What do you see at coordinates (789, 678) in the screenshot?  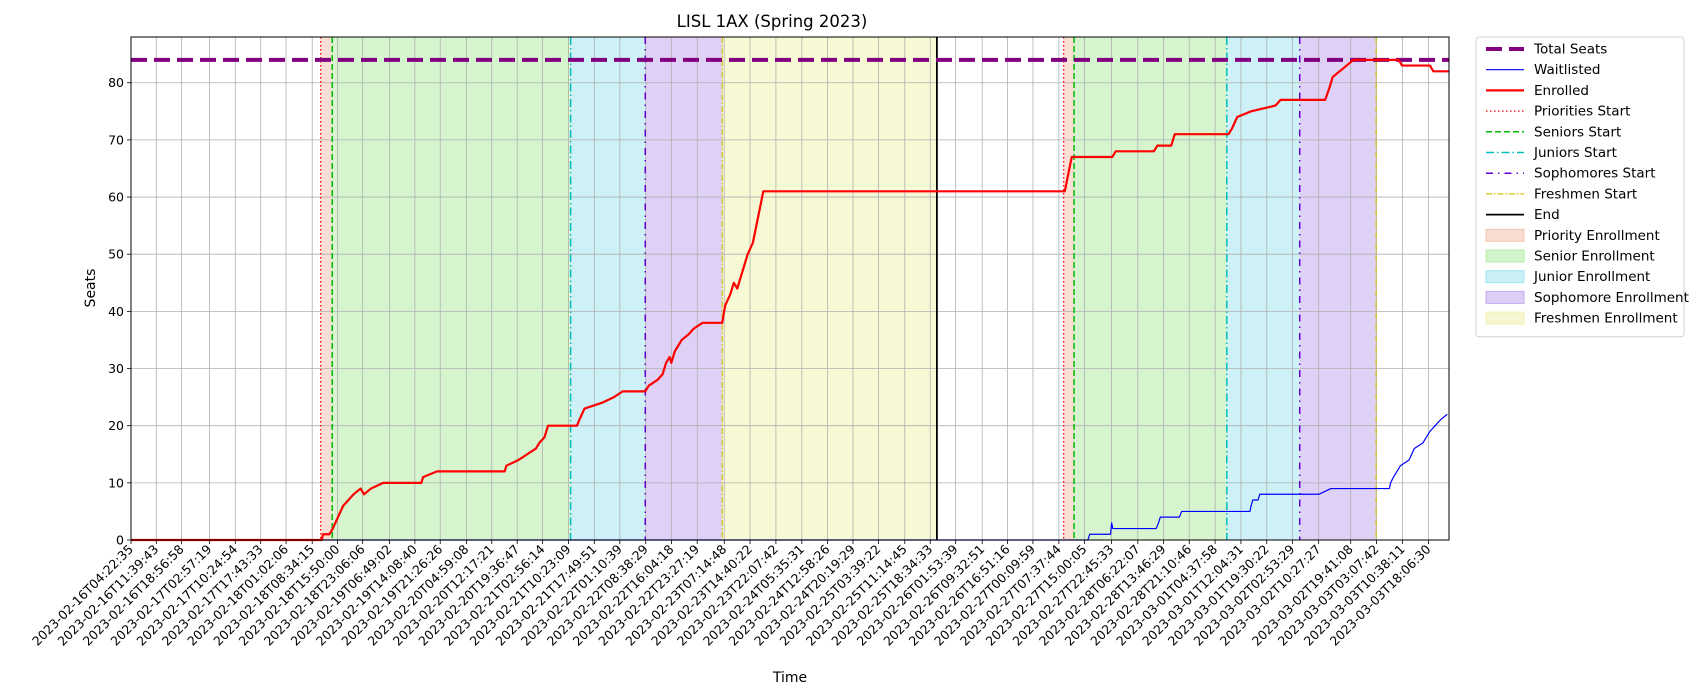 I see `x-axis-title: Time` at bounding box center [789, 678].